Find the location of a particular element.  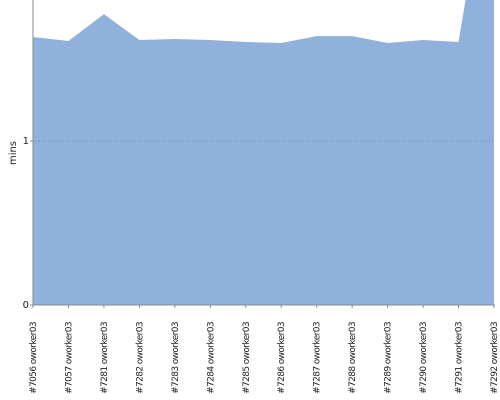

x-tick-label: #7290 oworker03 is located at coordinates (424, 358).